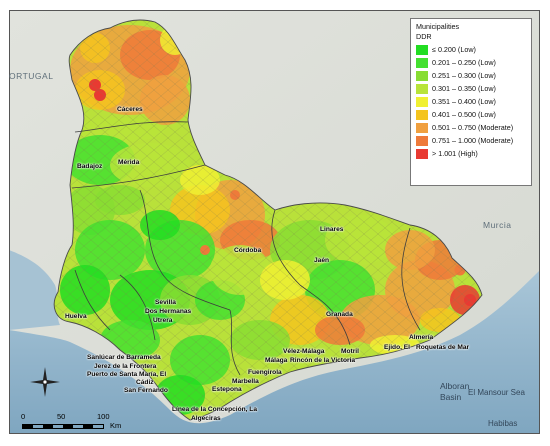 The height and width of the screenshot is (446, 550). Describe the element at coordinates (421, 337) in the screenshot. I see `city-label-almeria: Almería` at that location.